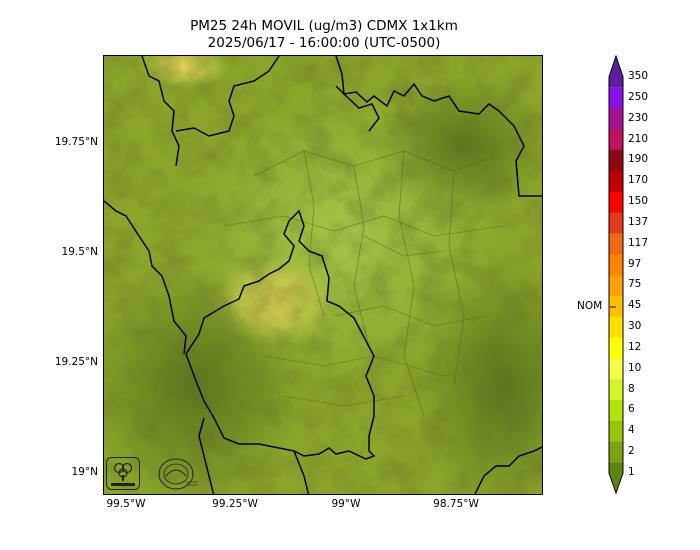 This screenshot has width=700, height=550. I want to click on colorbar-label-150: 150, so click(638, 201).